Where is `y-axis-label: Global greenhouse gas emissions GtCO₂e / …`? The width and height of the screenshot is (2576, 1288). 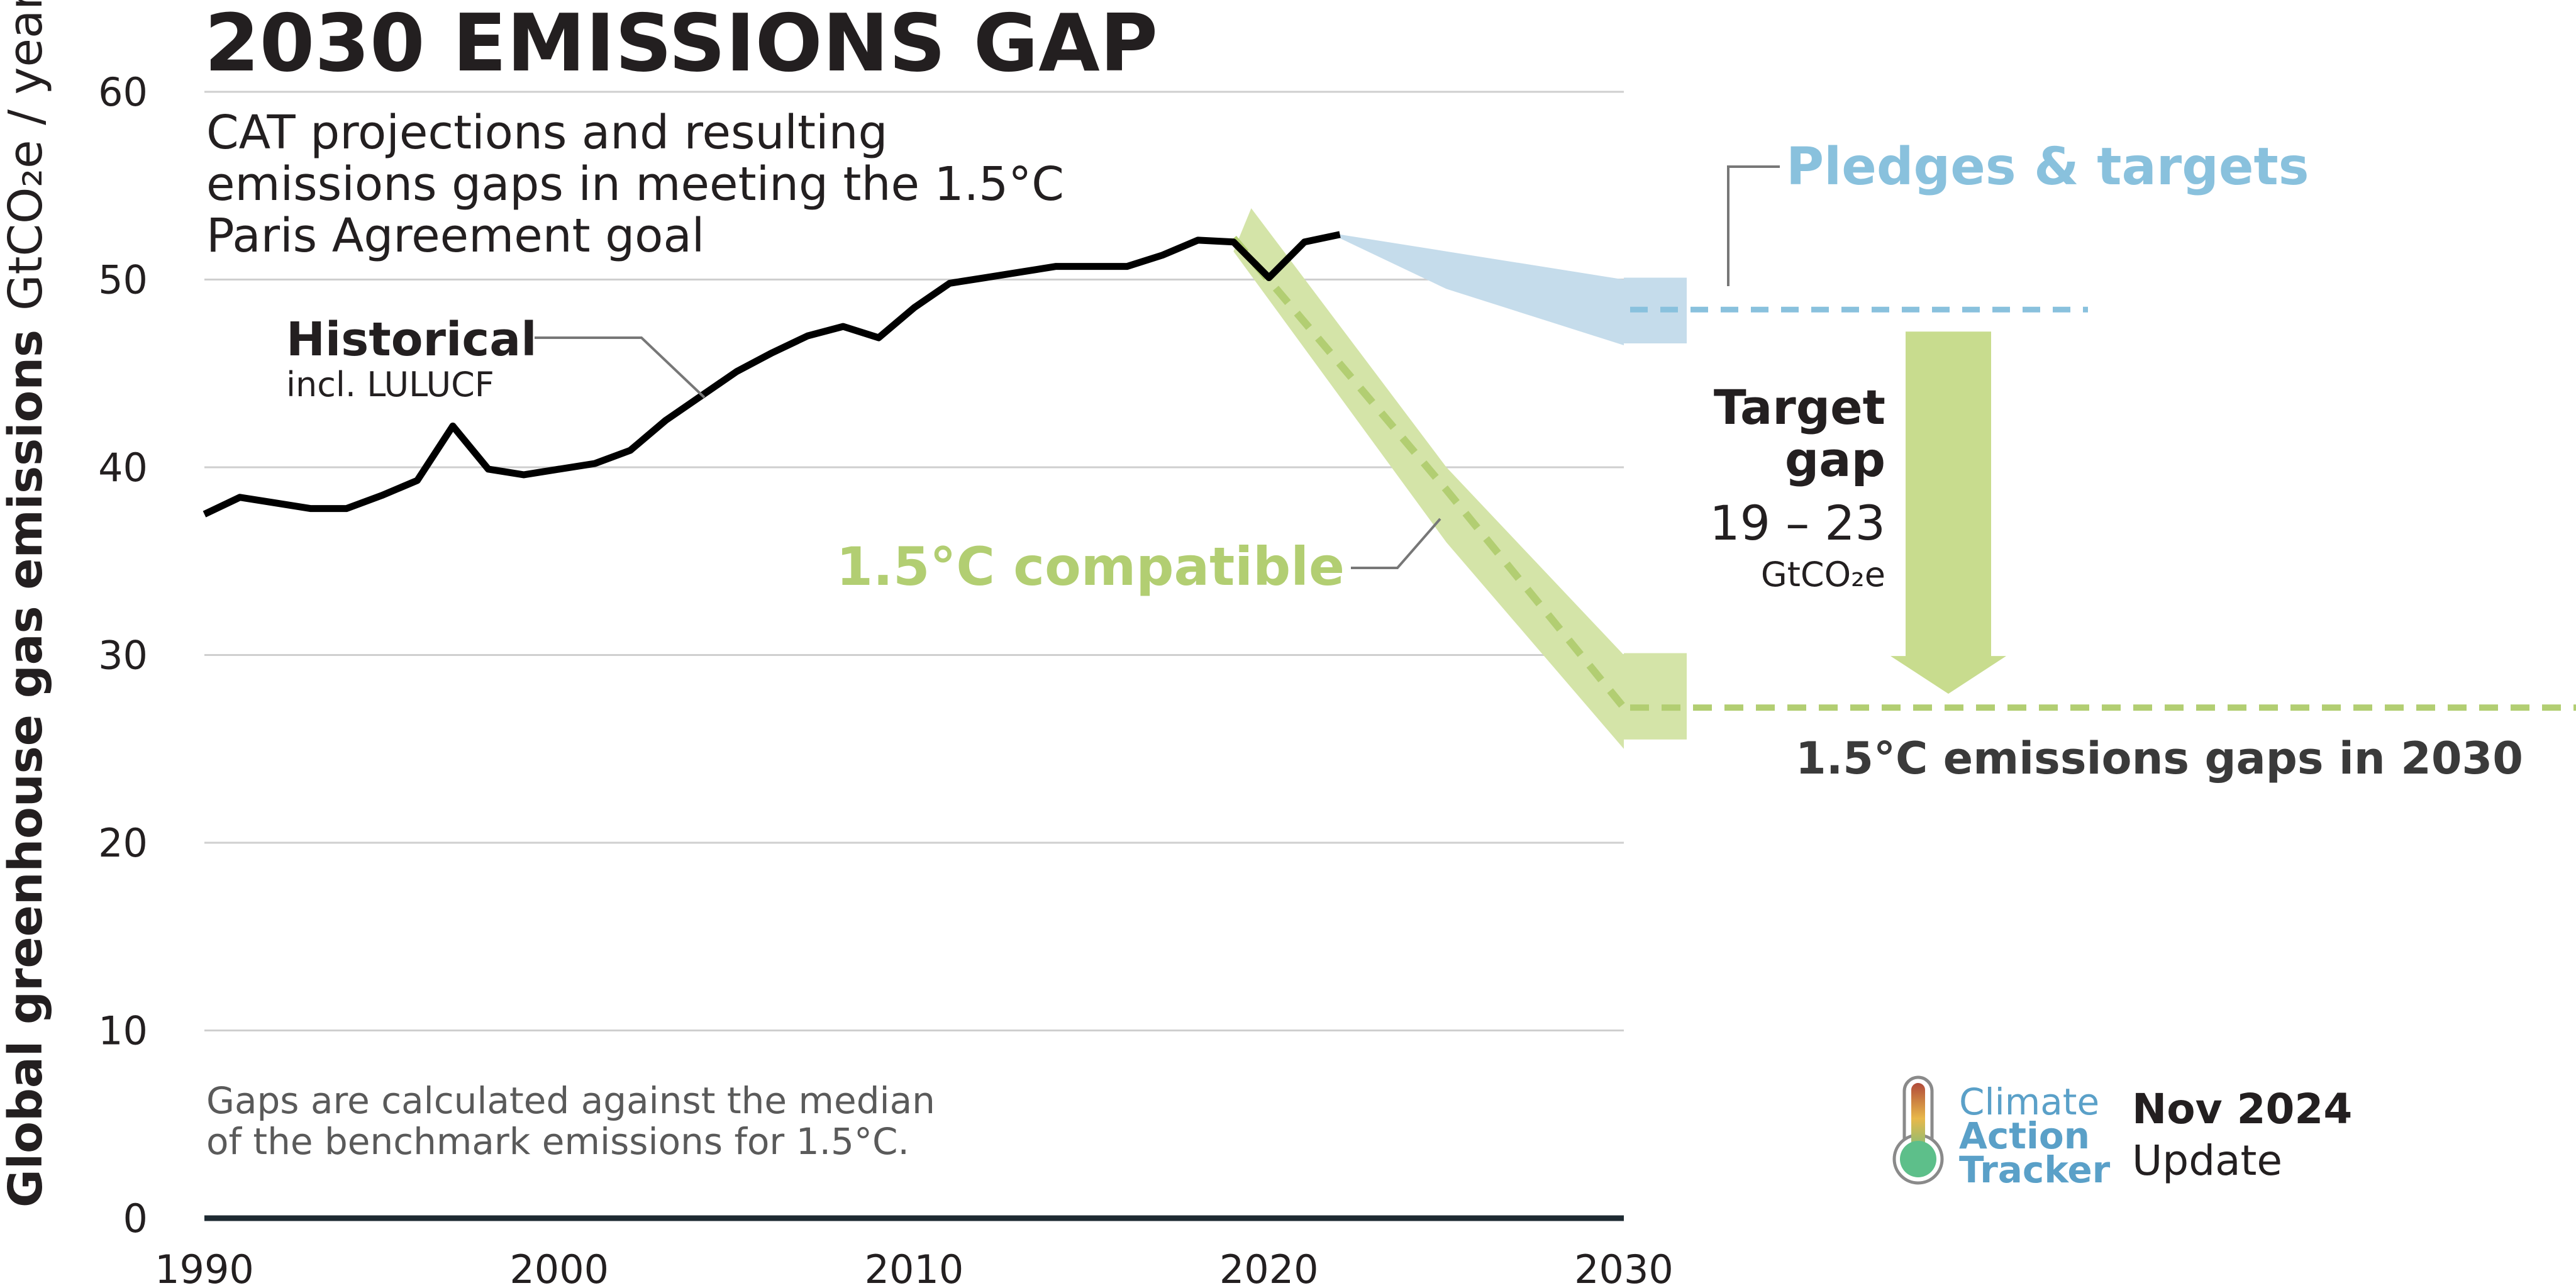 y-axis-label: Global greenhouse gas emissions GtCO₂e / … is located at coordinates (26, 604).